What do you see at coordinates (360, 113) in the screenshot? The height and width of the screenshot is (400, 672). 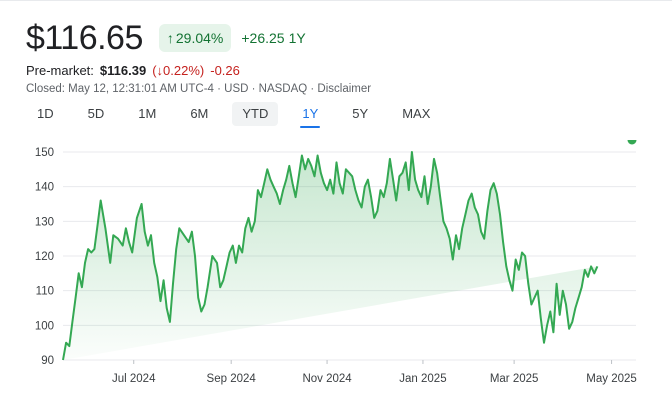 I see `tab-5y: 5Y` at bounding box center [360, 113].